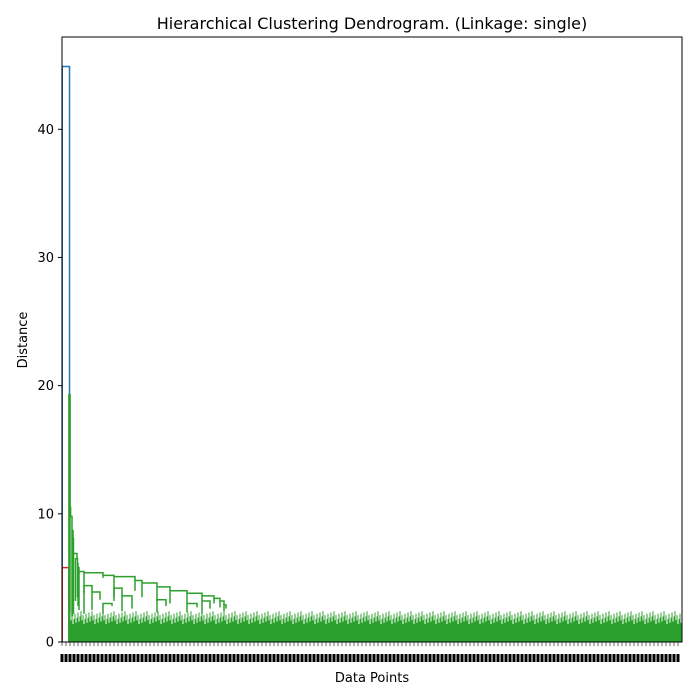 Image resolution: width=700 pixels, height=700 pixels. I want to click on sub-right-c, so click(206, 607).